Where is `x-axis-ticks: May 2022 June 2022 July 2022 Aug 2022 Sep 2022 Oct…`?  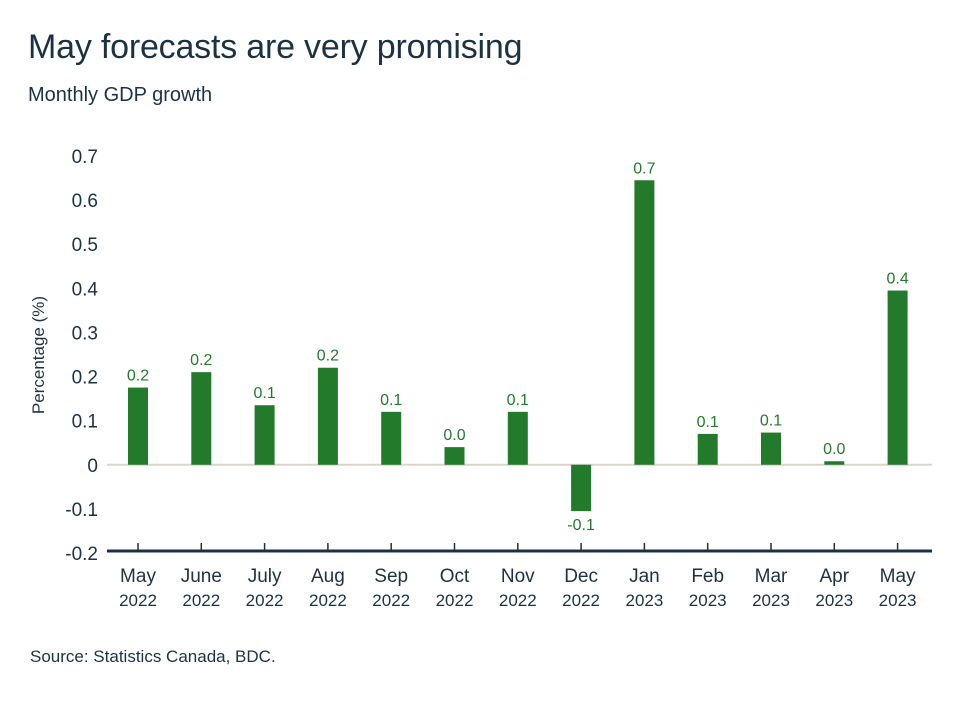
x-axis-ticks: May 2022 June 2022 July 2022 Aug 2022 Sep 2022 Oct… is located at coordinates (518, 576).